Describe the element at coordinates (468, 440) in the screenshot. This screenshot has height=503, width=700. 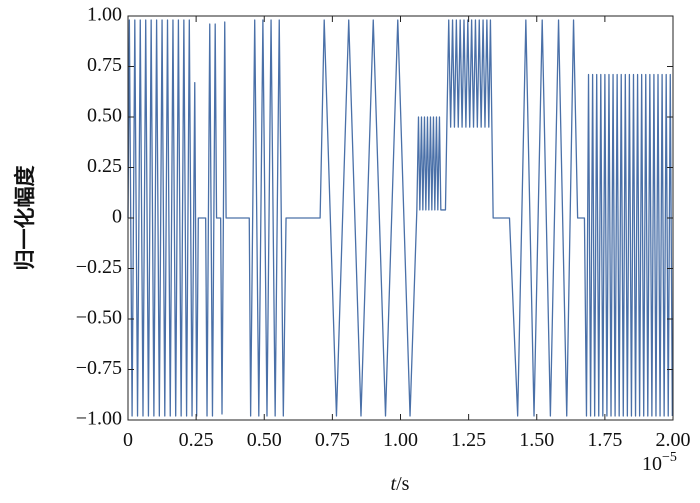
I see `x-tick-label: 1.25` at that location.